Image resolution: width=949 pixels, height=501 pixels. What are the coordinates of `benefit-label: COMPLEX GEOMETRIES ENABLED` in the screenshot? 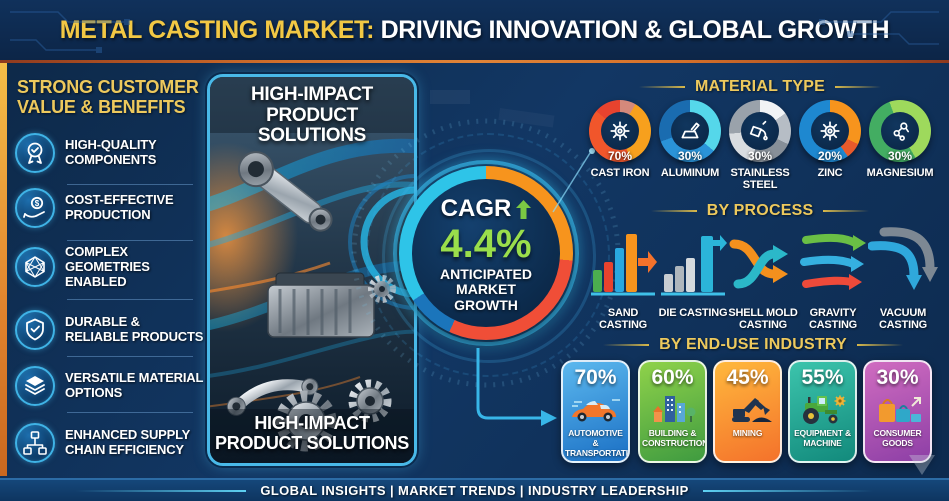 It's located at (107, 266).